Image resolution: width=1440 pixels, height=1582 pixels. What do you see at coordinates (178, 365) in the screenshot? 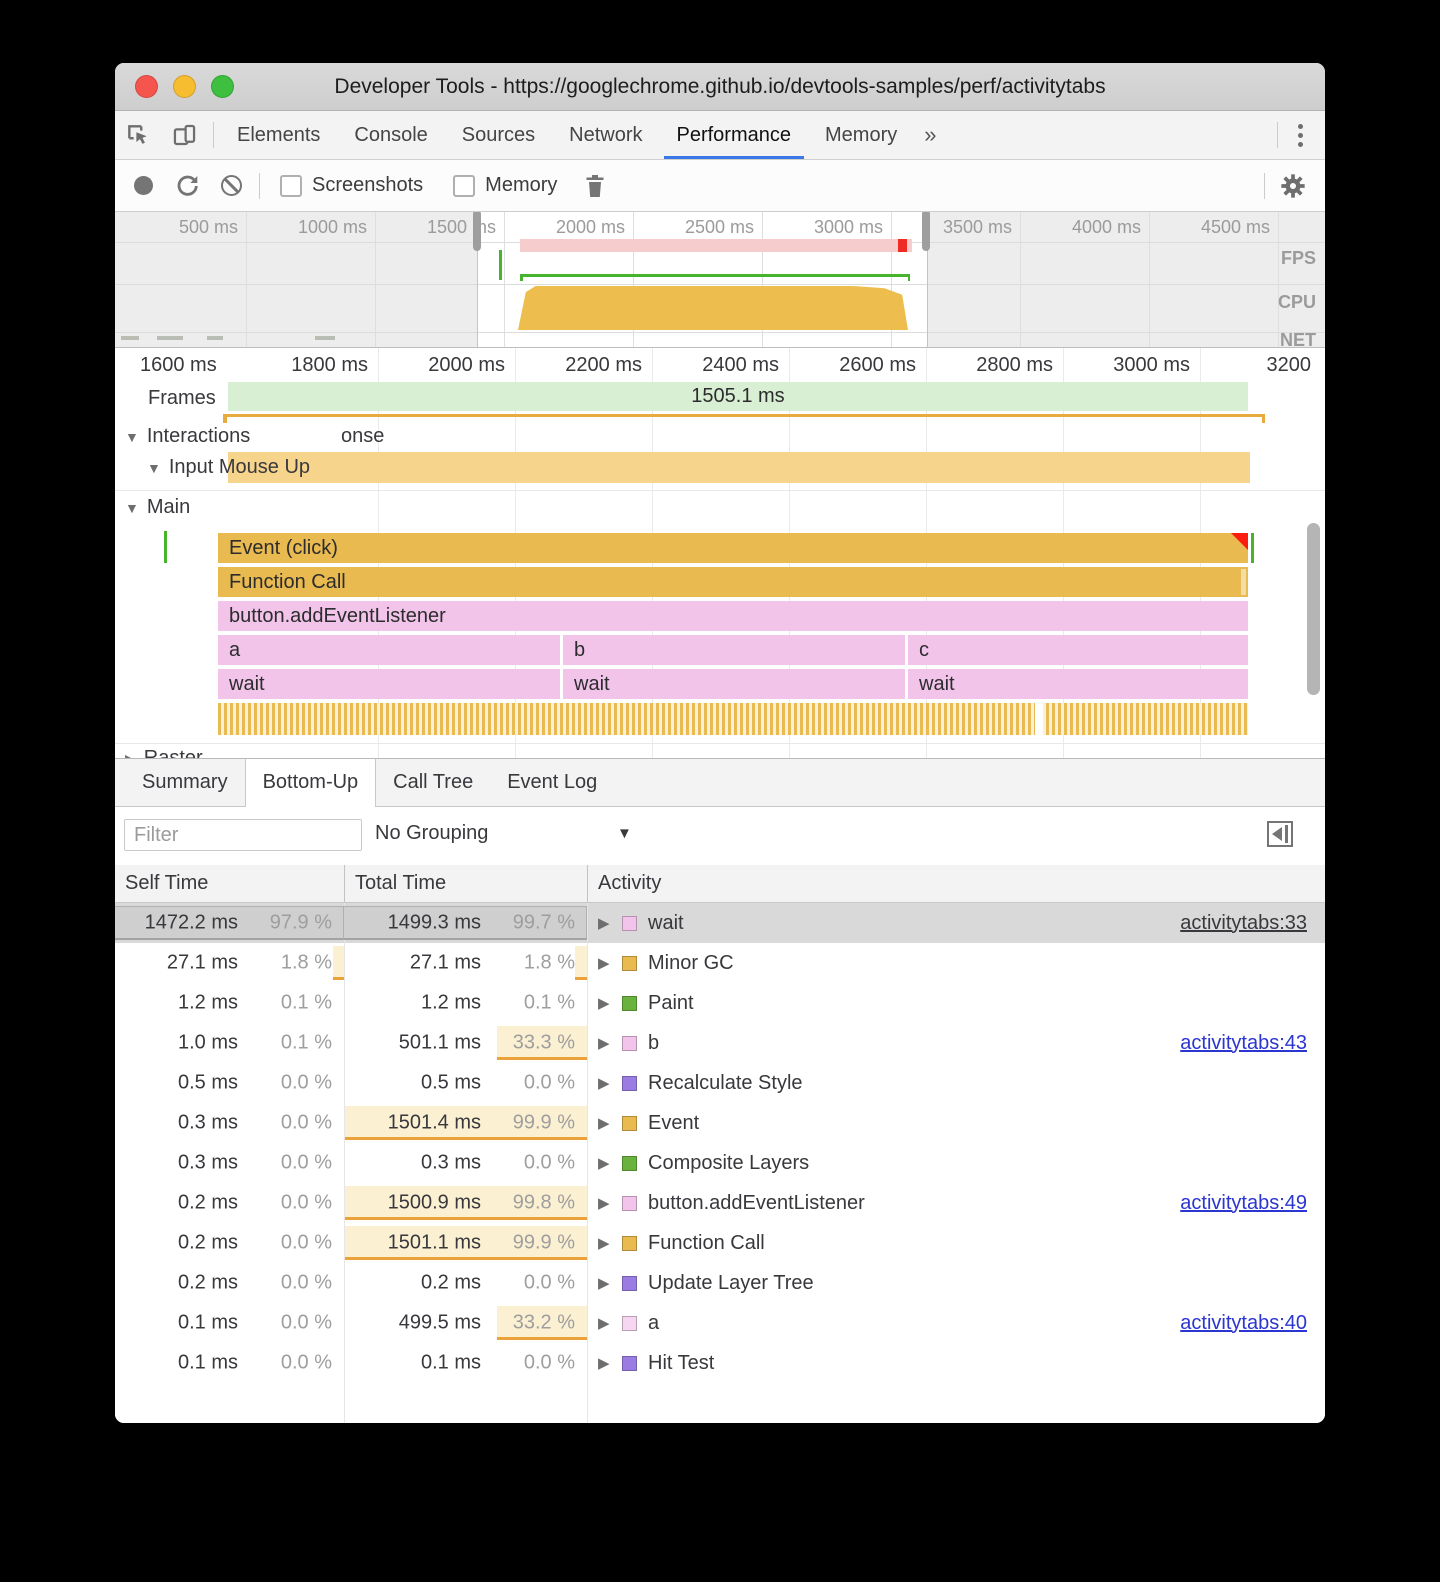
I see `timeline-ruler-label: 1600 ms` at bounding box center [178, 365].